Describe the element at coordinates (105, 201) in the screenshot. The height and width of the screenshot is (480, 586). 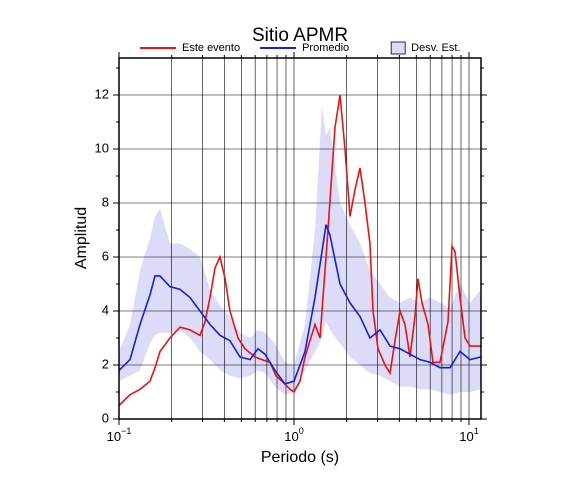
I see `y-tick-label: 8` at that location.